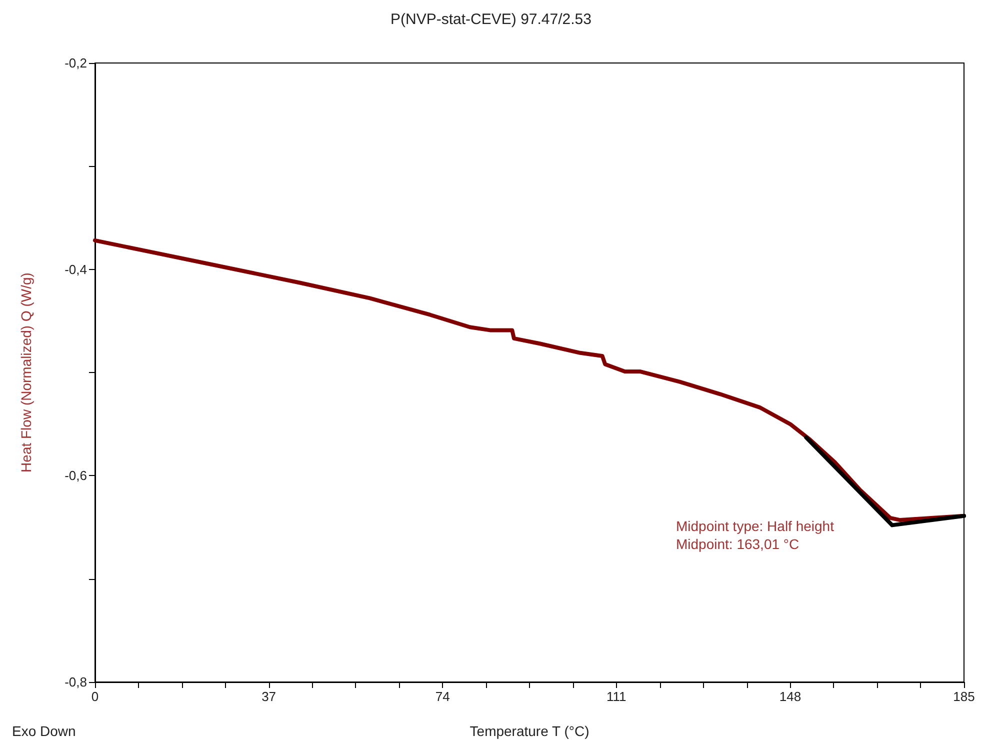 This screenshot has height=746, width=982. Describe the element at coordinates (964, 696) in the screenshot. I see `x-tick-label: 185` at that location.